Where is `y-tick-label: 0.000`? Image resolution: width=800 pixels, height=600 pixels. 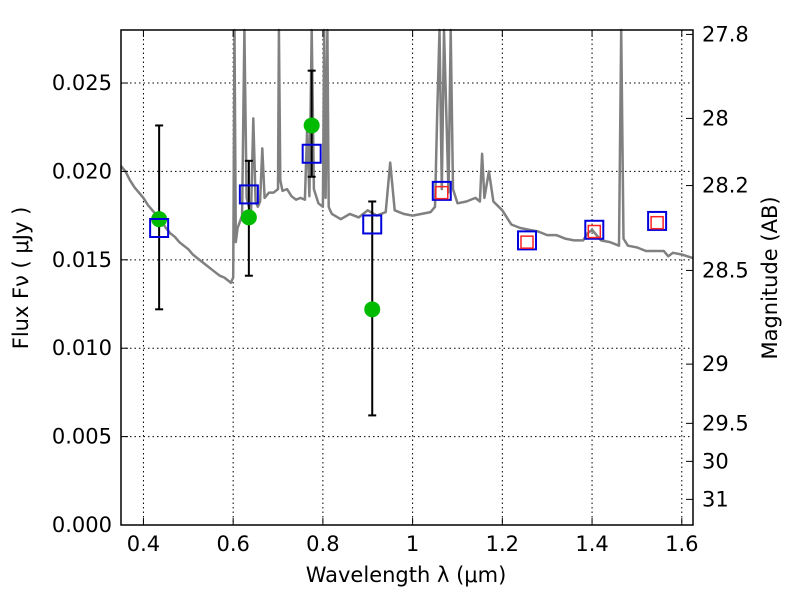
y-tick-label: 0.000 is located at coordinates (82, 525).